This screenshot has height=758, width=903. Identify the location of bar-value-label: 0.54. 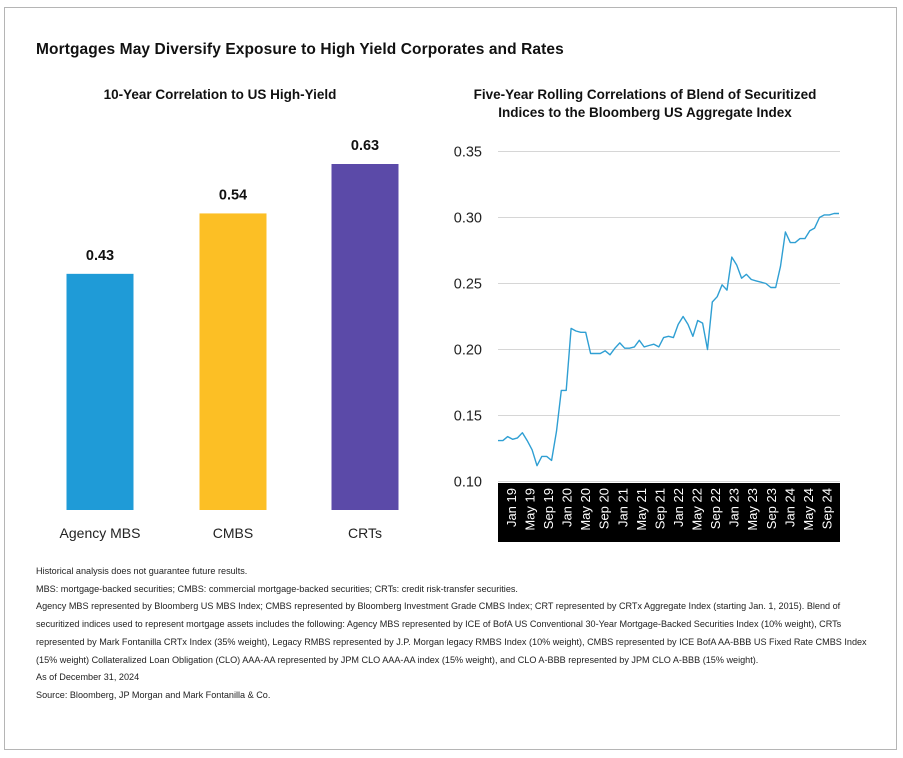
(233, 195).